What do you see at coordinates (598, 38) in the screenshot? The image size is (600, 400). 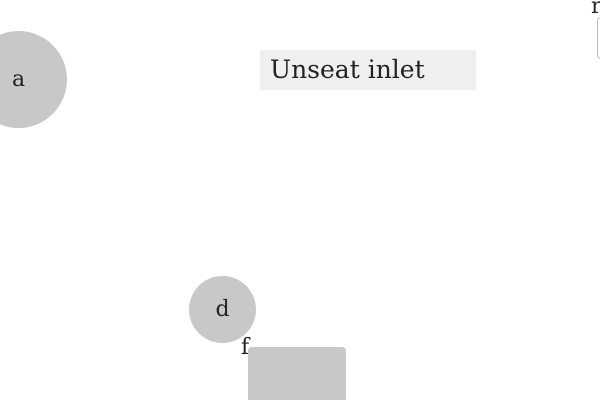 I see `edge-panel` at bounding box center [598, 38].